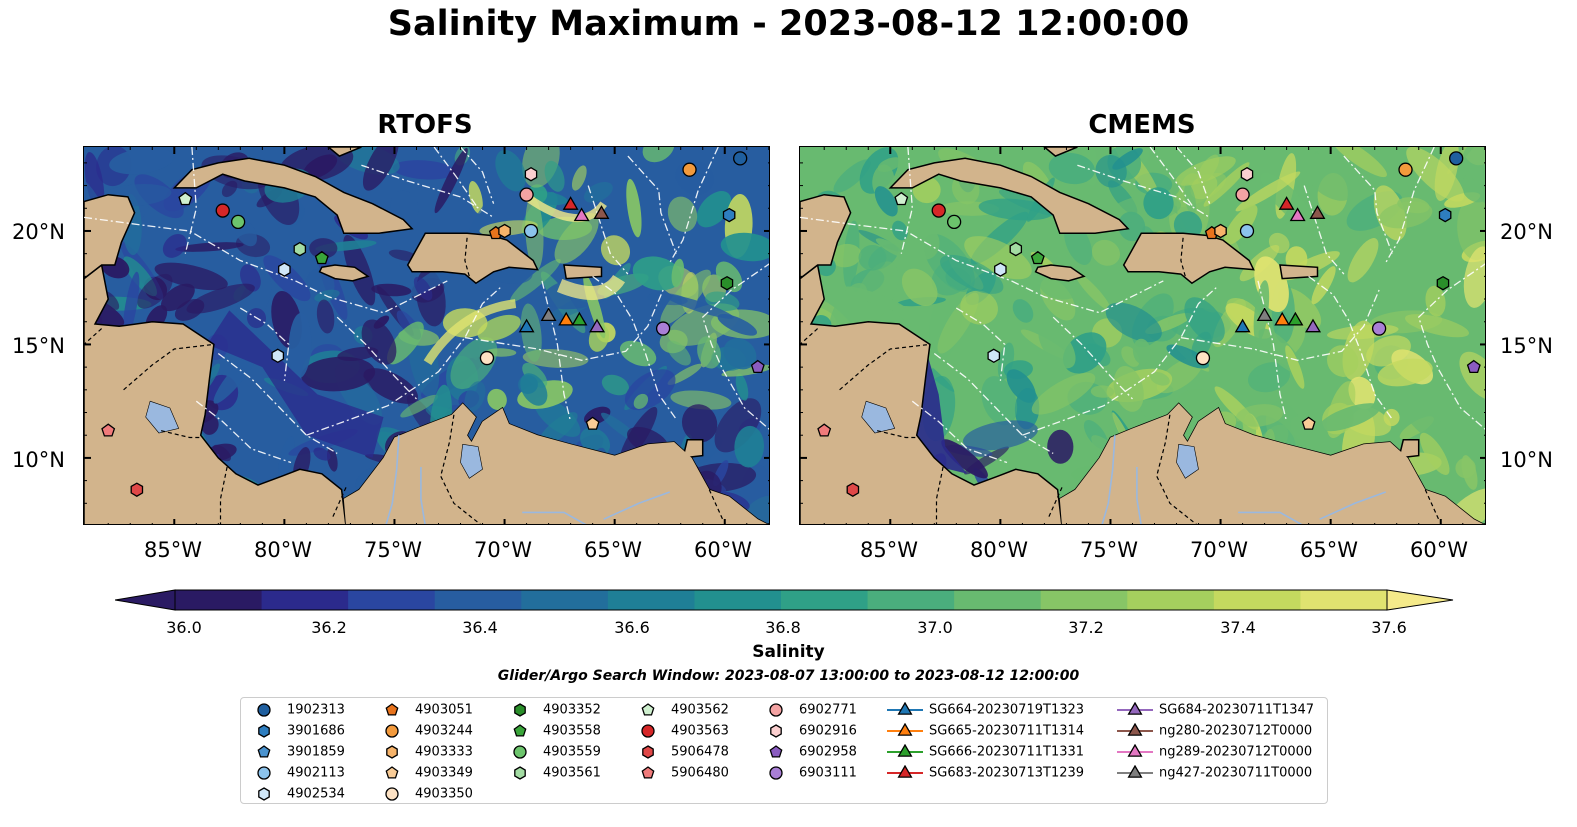 This screenshot has width=1577, height=827. What do you see at coordinates (1237, 710) in the screenshot?
I see `legend-label: SG684-20230711T1347` at bounding box center [1237, 710].